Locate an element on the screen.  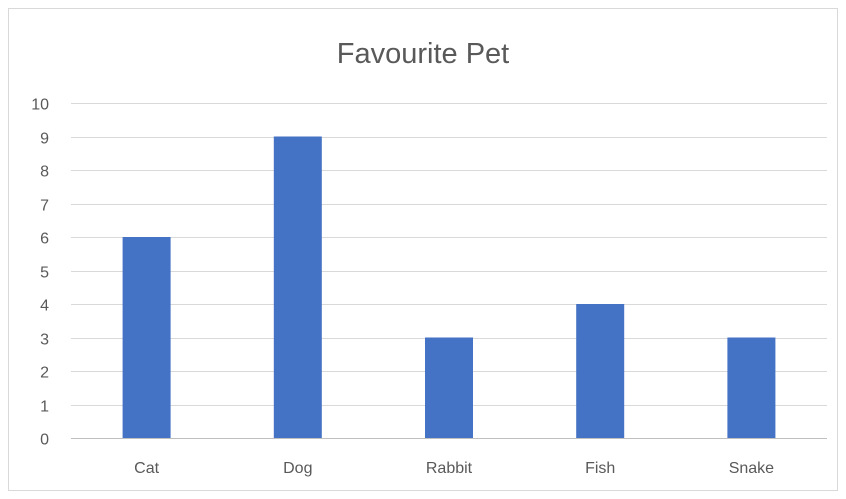
y-axis-tick-labels: 0 1 2 3 4 5 6 7 8 9 10 is located at coordinates (40, 273).